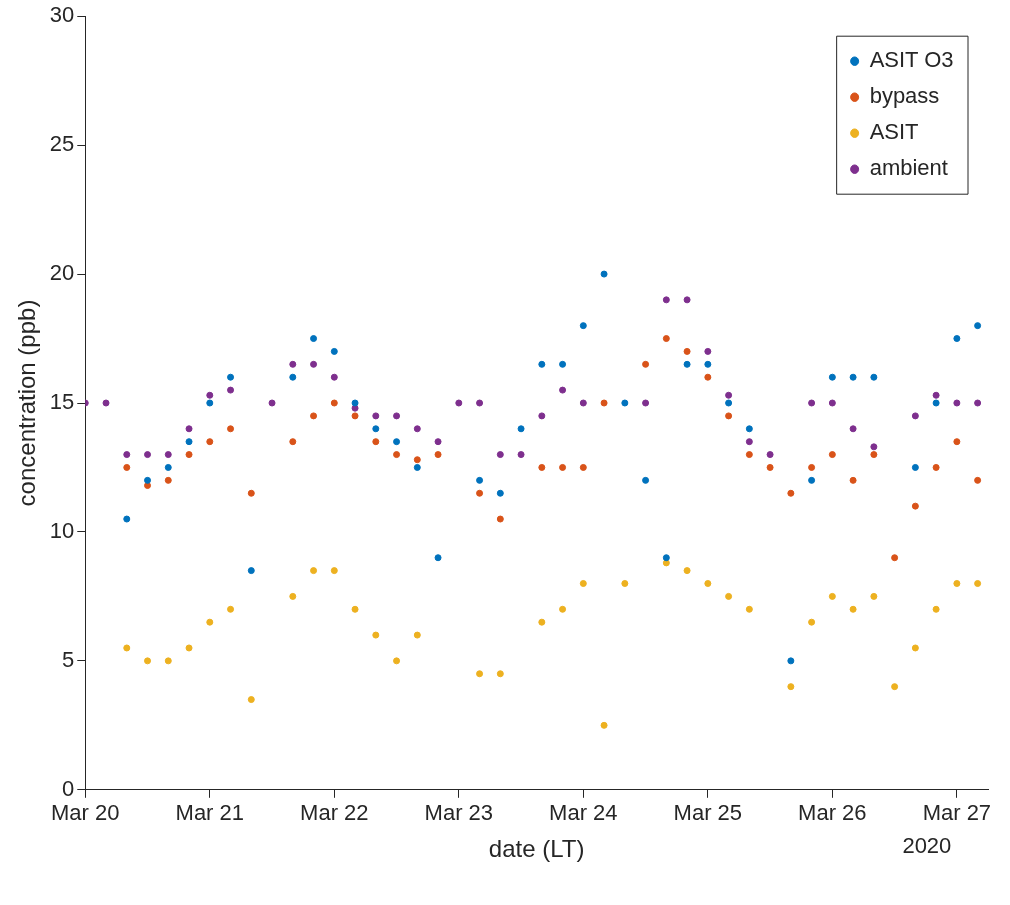  I want to click on y-tick-label: 30, so click(62, 15).